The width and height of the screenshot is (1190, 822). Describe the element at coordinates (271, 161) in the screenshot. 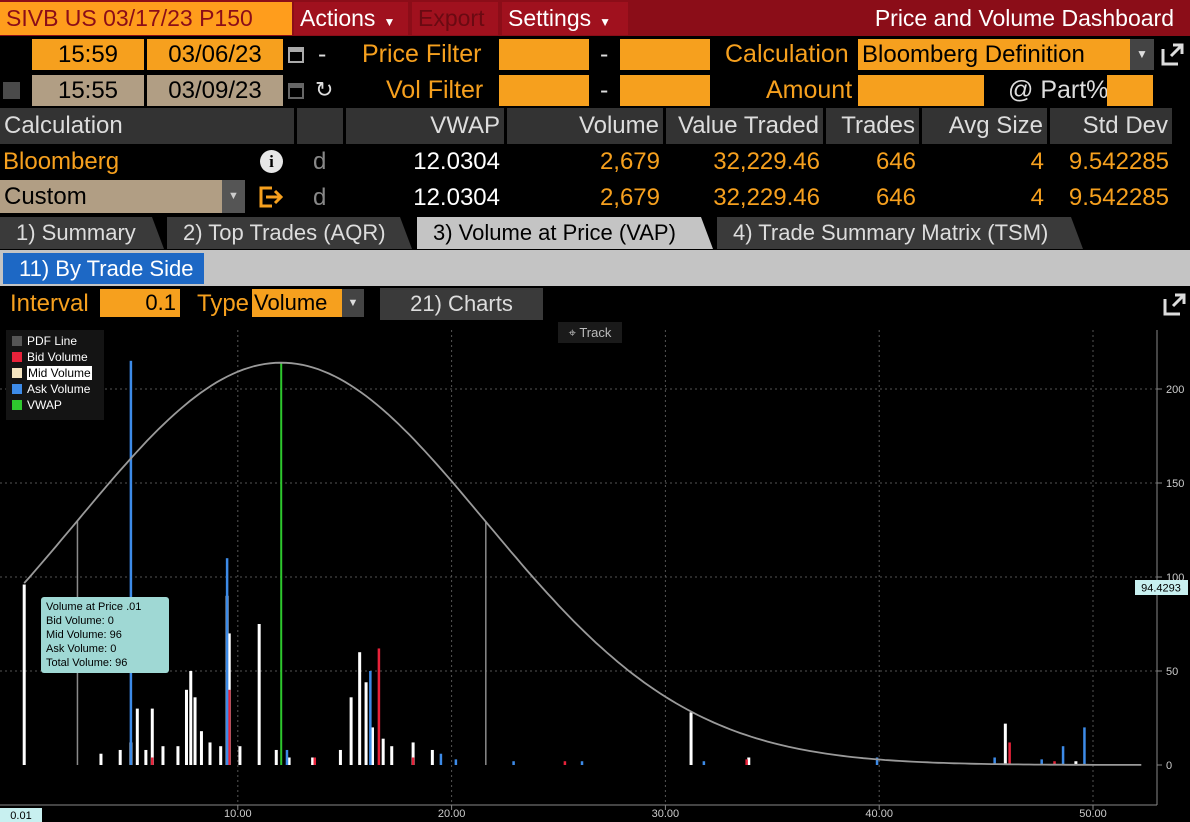

I see `info-icon: i` at that location.